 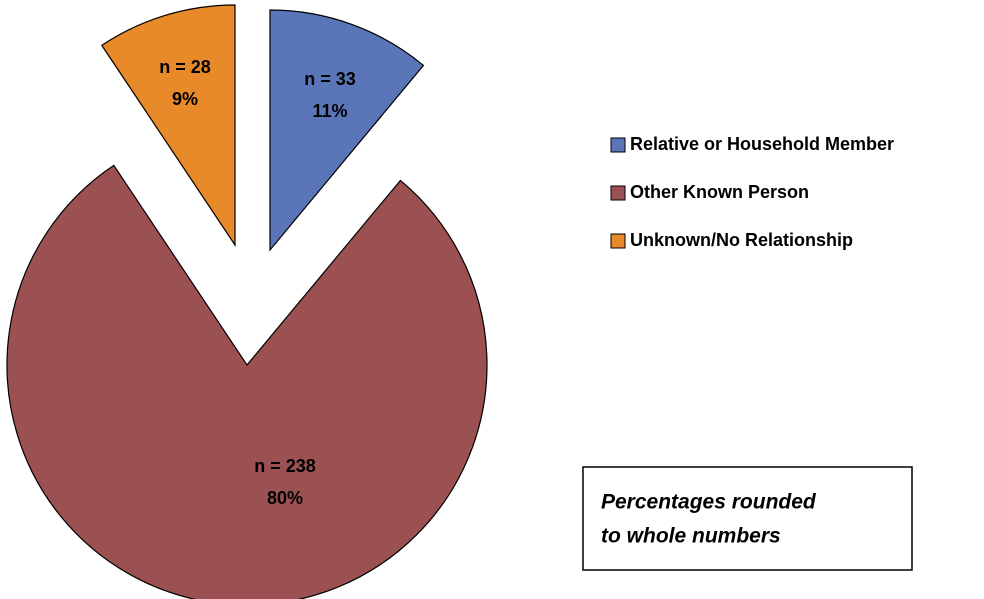 What do you see at coordinates (747, 518) in the screenshot?
I see `annotation-box` at bounding box center [747, 518].